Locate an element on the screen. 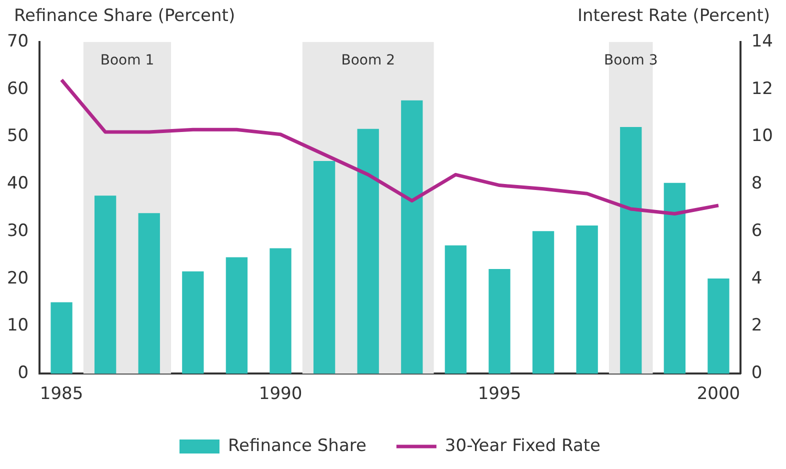 The width and height of the screenshot is (786, 469). y-tick-label: 40 is located at coordinates (17, 184).